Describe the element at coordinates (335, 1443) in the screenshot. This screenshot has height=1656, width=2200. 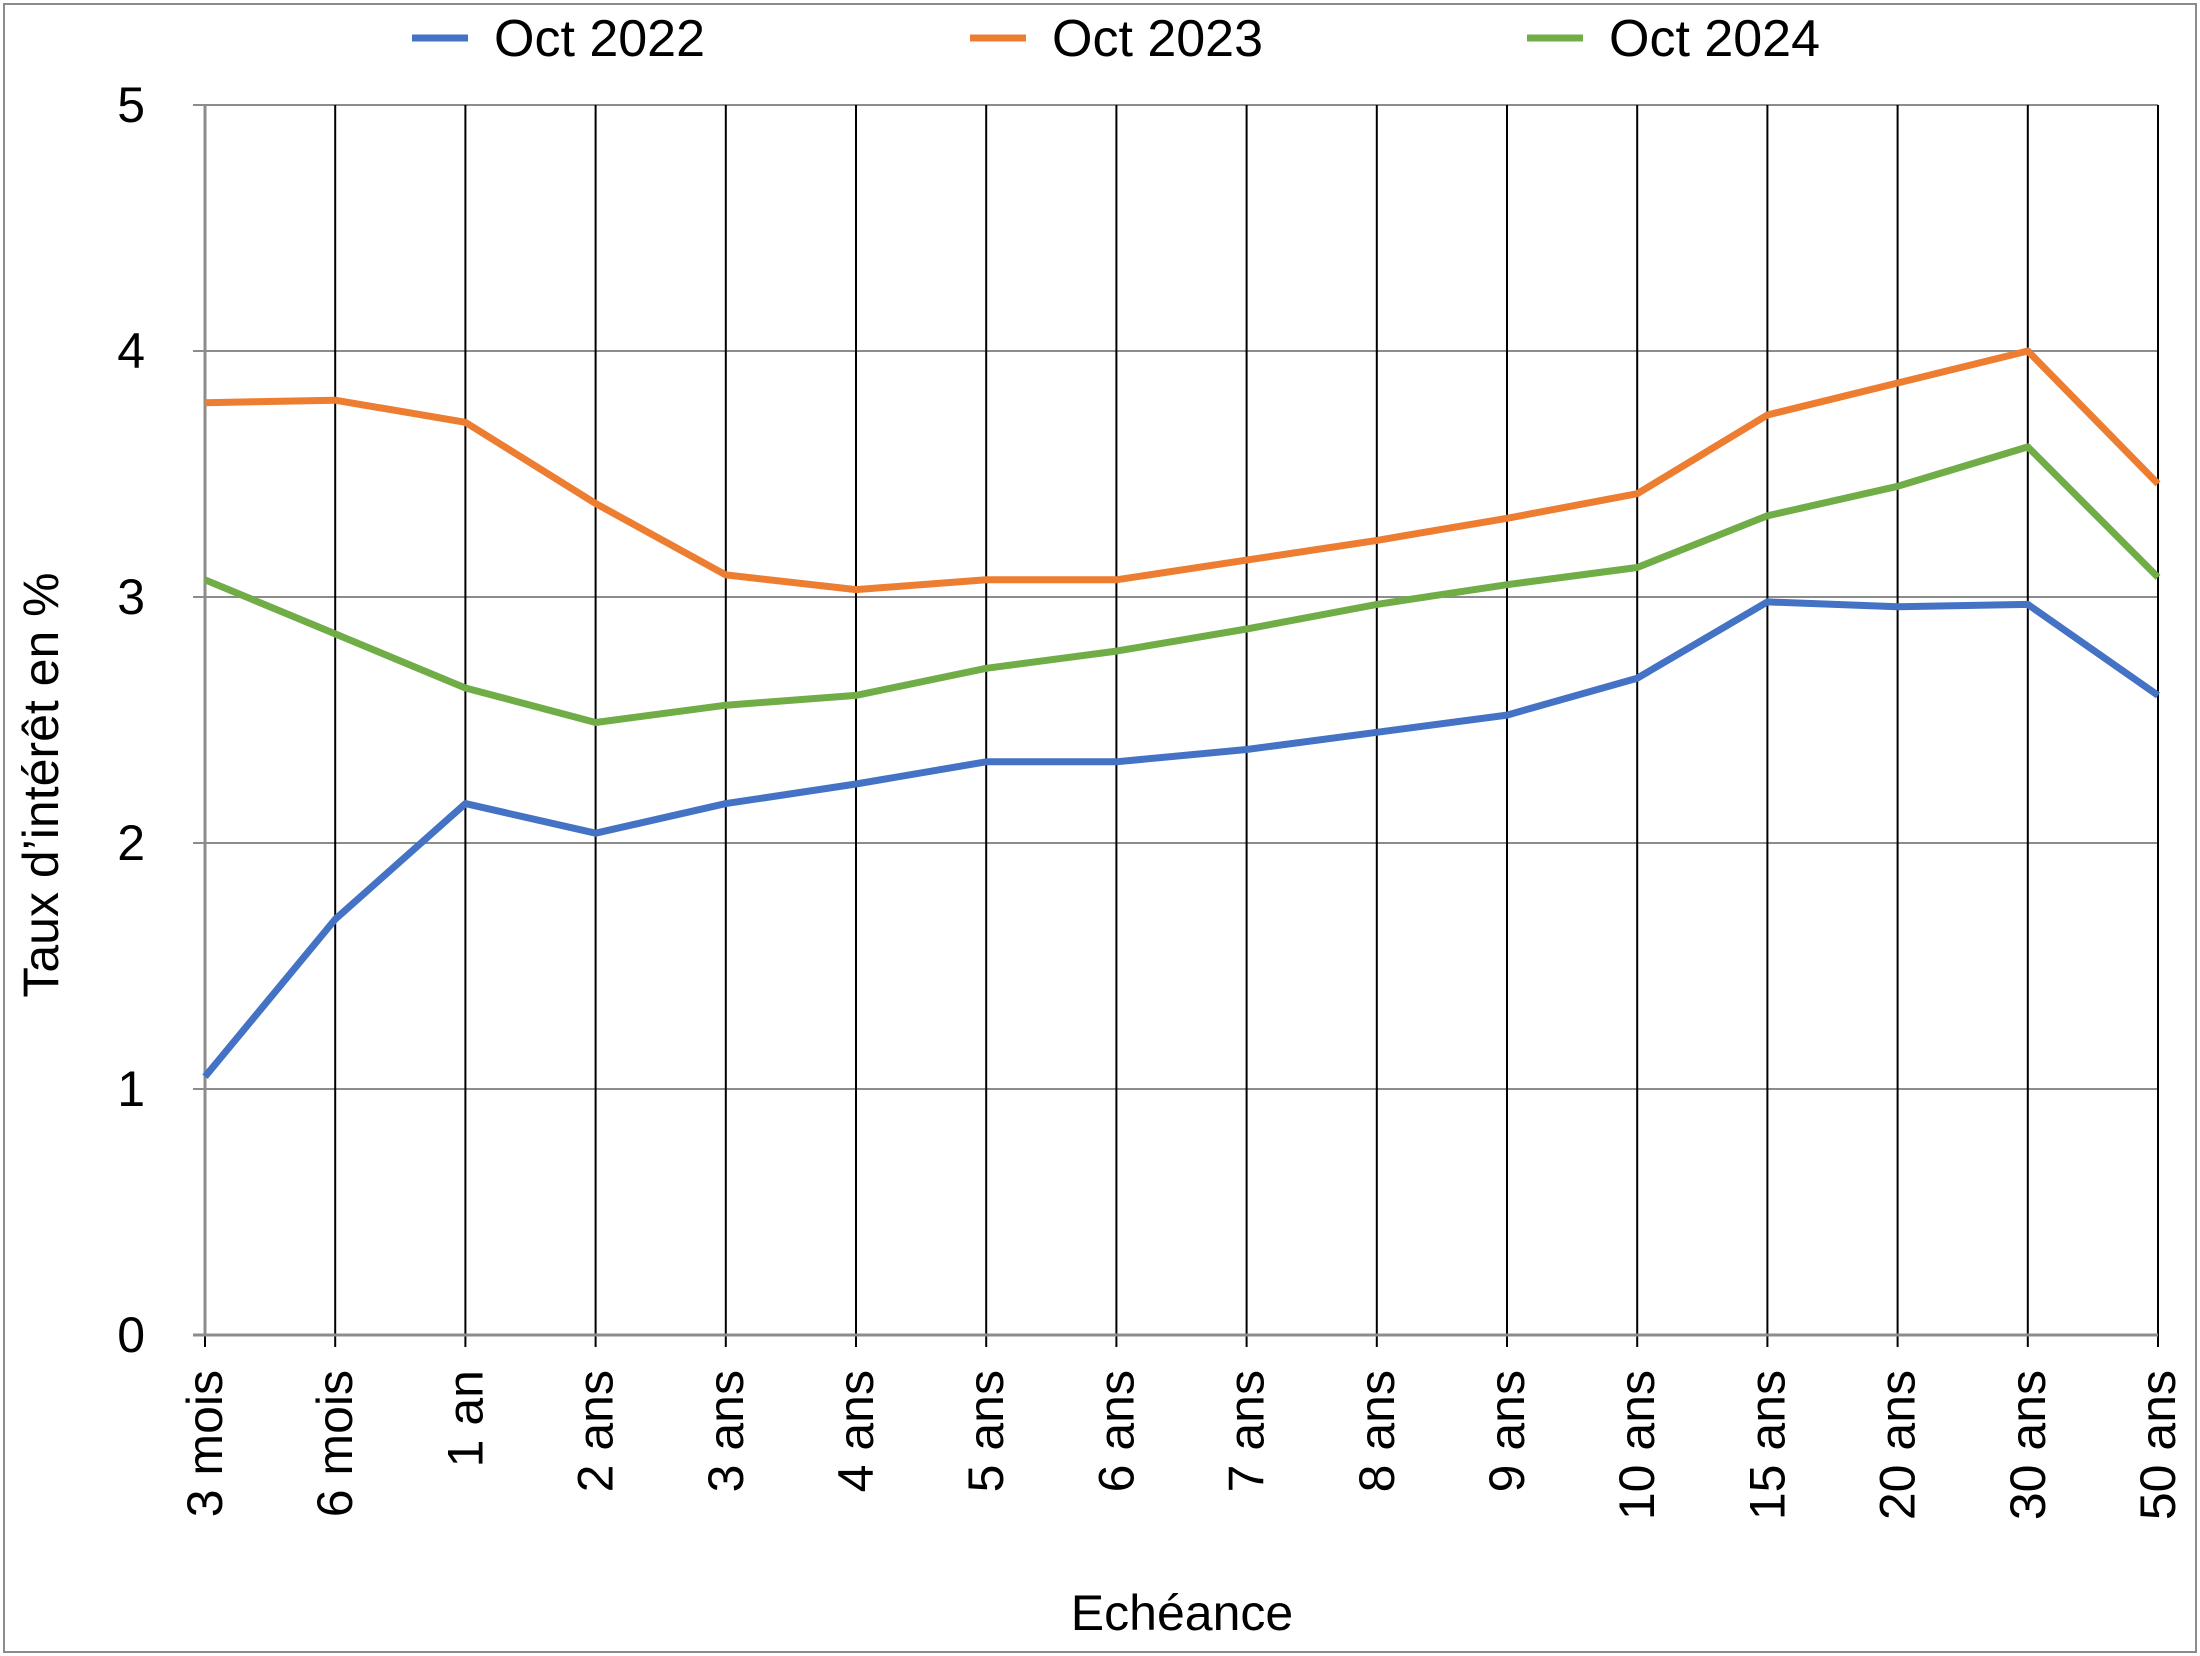
I see `x-tick-label: 6 mois` at that location.